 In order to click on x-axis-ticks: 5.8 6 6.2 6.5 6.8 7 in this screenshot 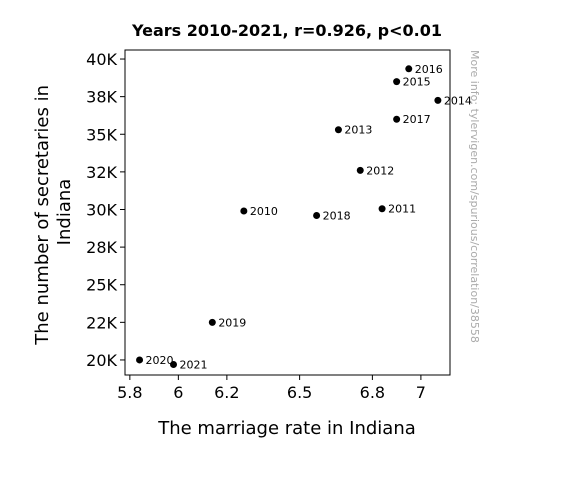, I will do `click(271, 388)`.